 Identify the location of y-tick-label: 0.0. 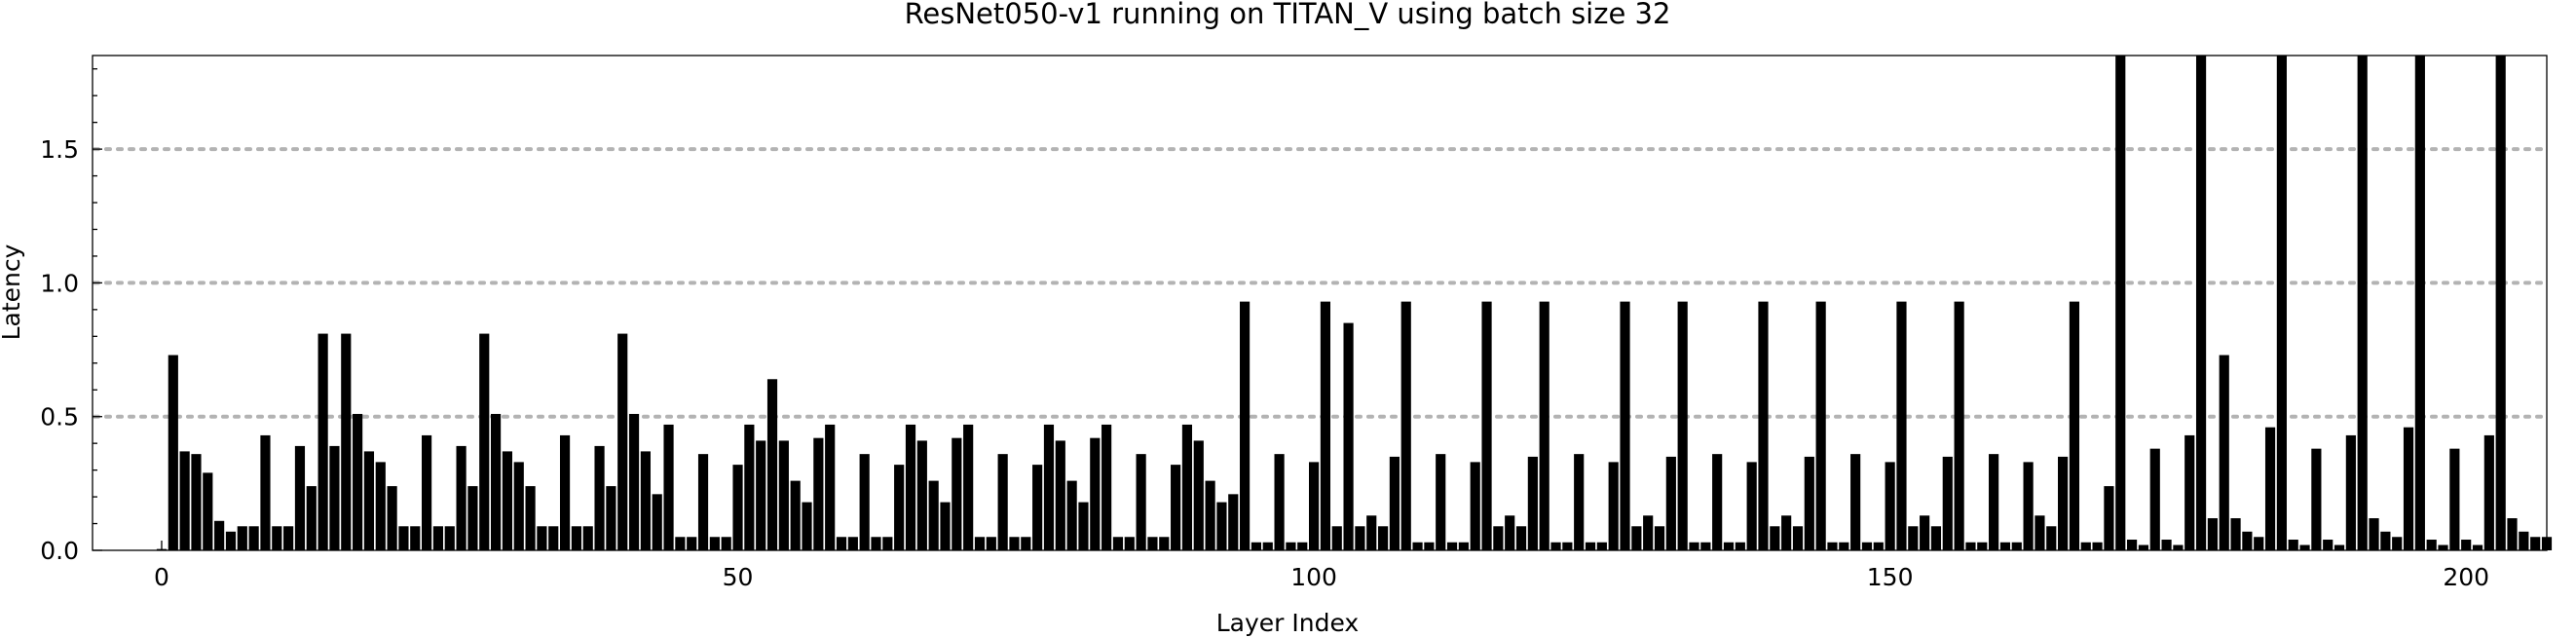
(59, 551).